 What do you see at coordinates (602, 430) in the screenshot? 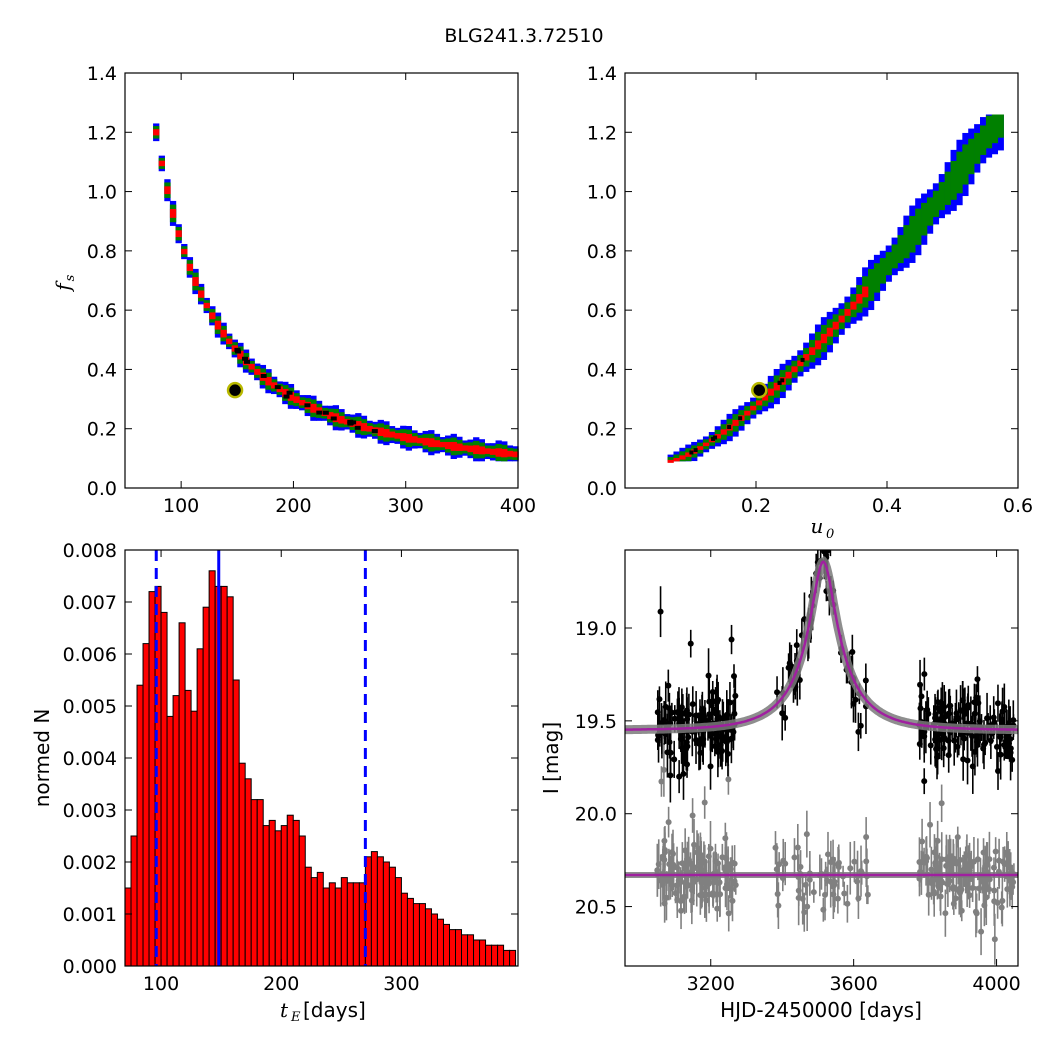
I see `y-tick-label: 0.2` at bounding box center [602, 430].